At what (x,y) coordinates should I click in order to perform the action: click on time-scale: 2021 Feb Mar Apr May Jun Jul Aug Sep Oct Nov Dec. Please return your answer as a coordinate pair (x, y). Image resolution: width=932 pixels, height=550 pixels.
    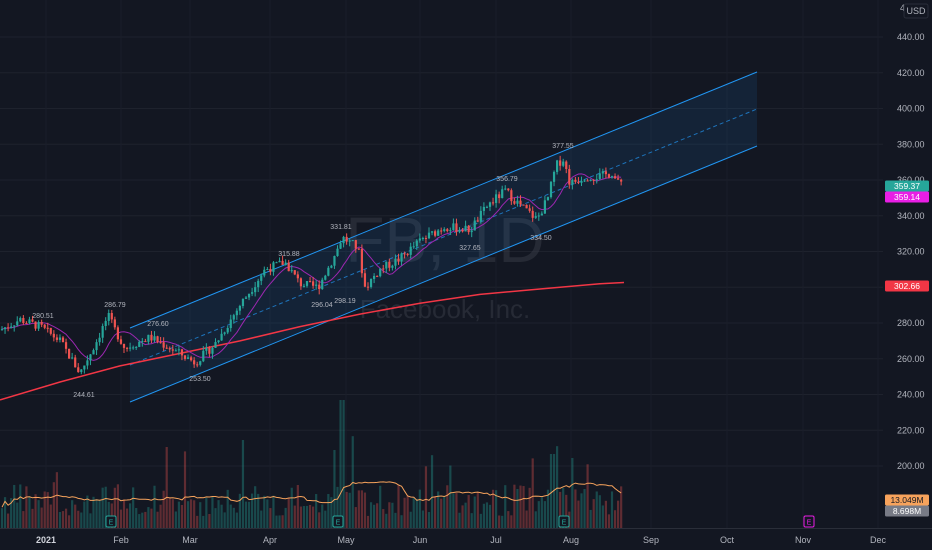
    Looking at the image, I should click on (461, 540).